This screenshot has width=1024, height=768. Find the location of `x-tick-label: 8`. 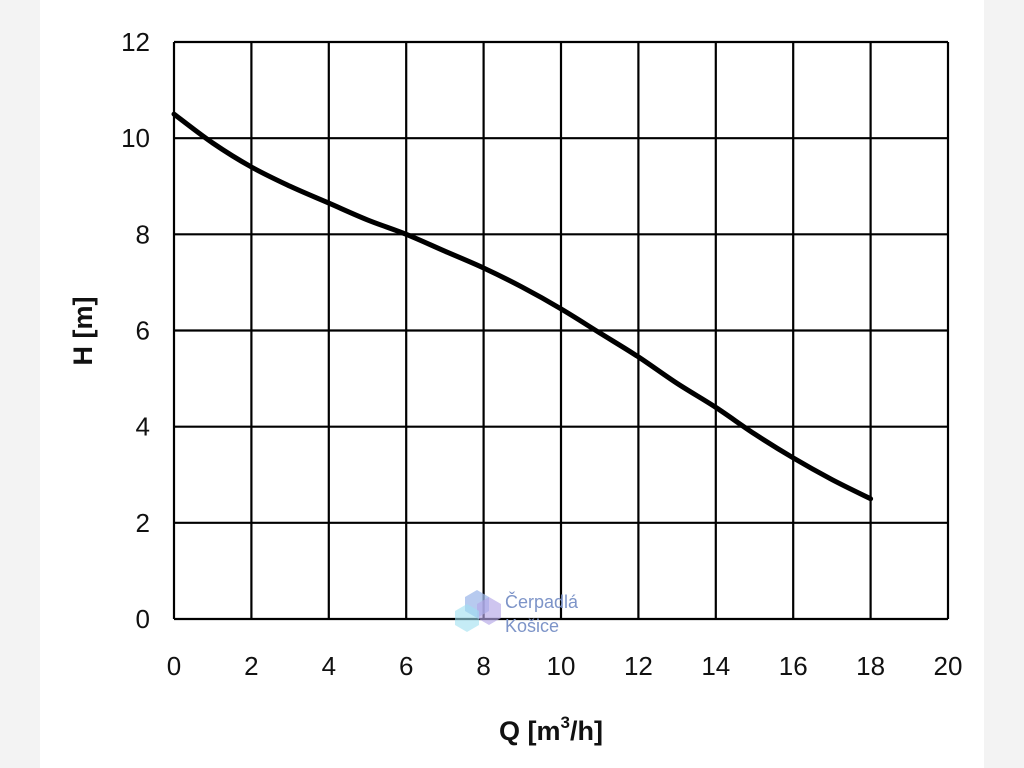

x-tick-label: 8 is located at coordinates (483, 666).